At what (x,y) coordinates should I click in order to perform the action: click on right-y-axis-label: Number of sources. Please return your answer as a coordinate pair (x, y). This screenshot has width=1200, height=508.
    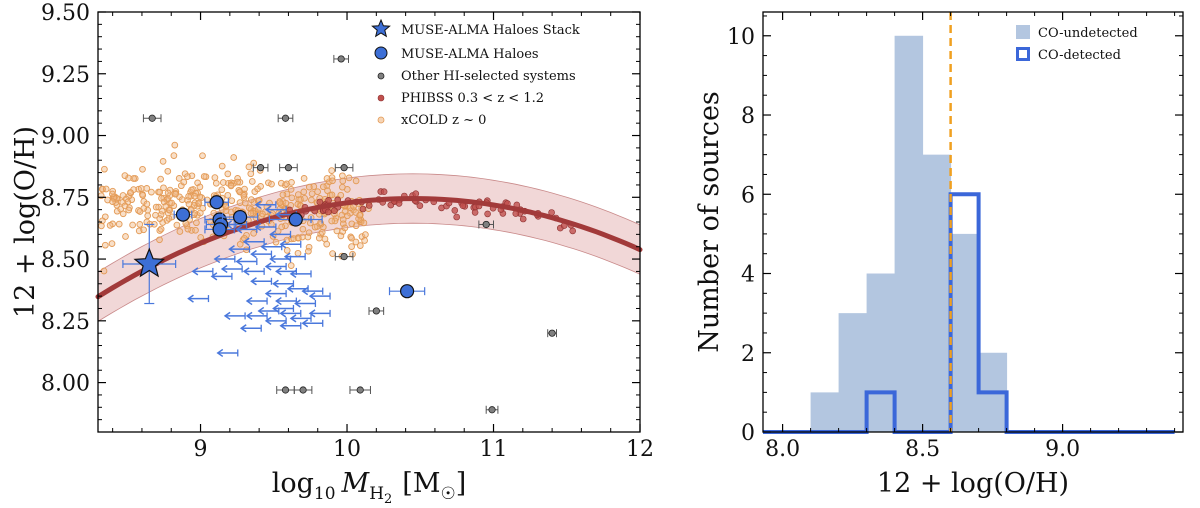
    Looking at the image, I should click on (709, 222).